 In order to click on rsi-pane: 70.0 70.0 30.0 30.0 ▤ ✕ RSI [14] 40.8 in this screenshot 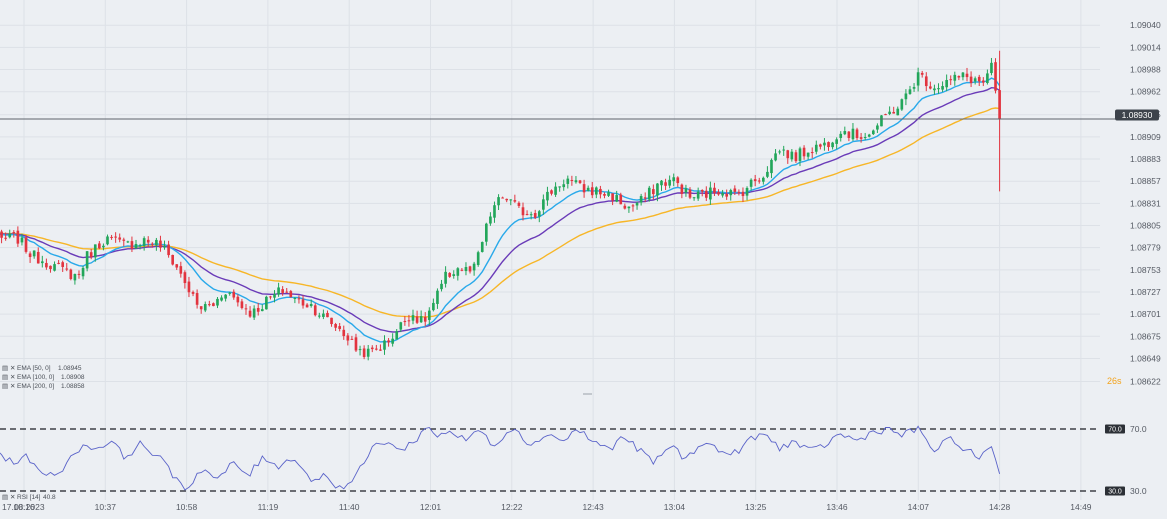, I will do `click(573, 462)`.